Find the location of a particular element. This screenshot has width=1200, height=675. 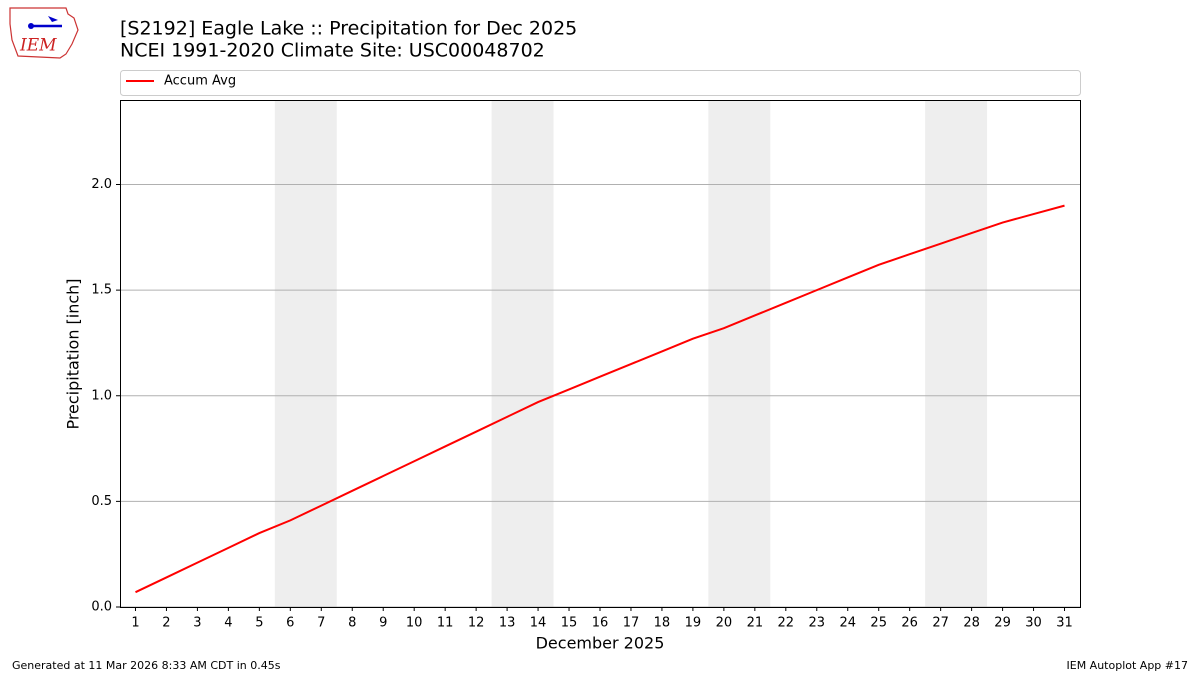

x-tick-label: 2 is located at coordinates (166, 623).